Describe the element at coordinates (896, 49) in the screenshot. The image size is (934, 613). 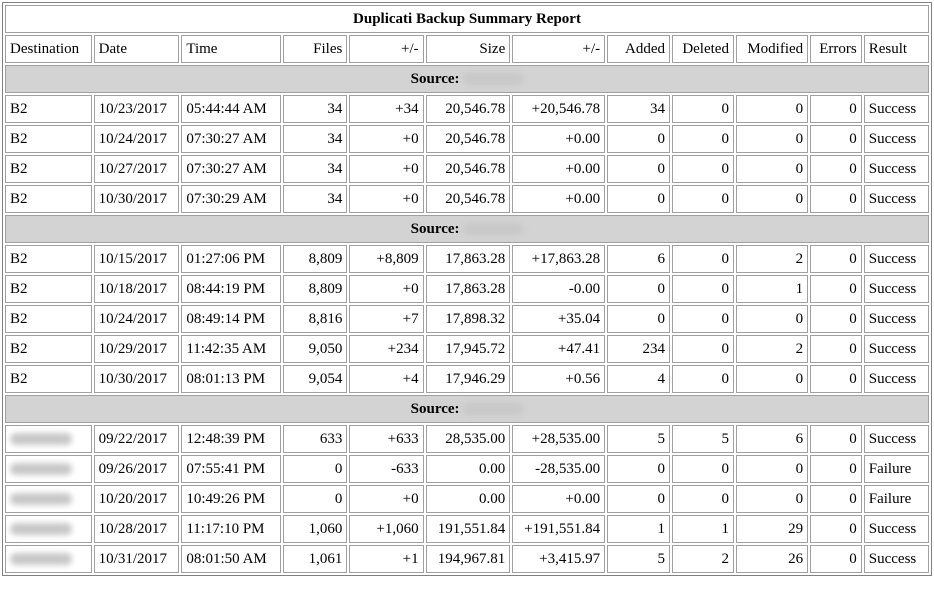
I see `col-header-result: Result` at that location.